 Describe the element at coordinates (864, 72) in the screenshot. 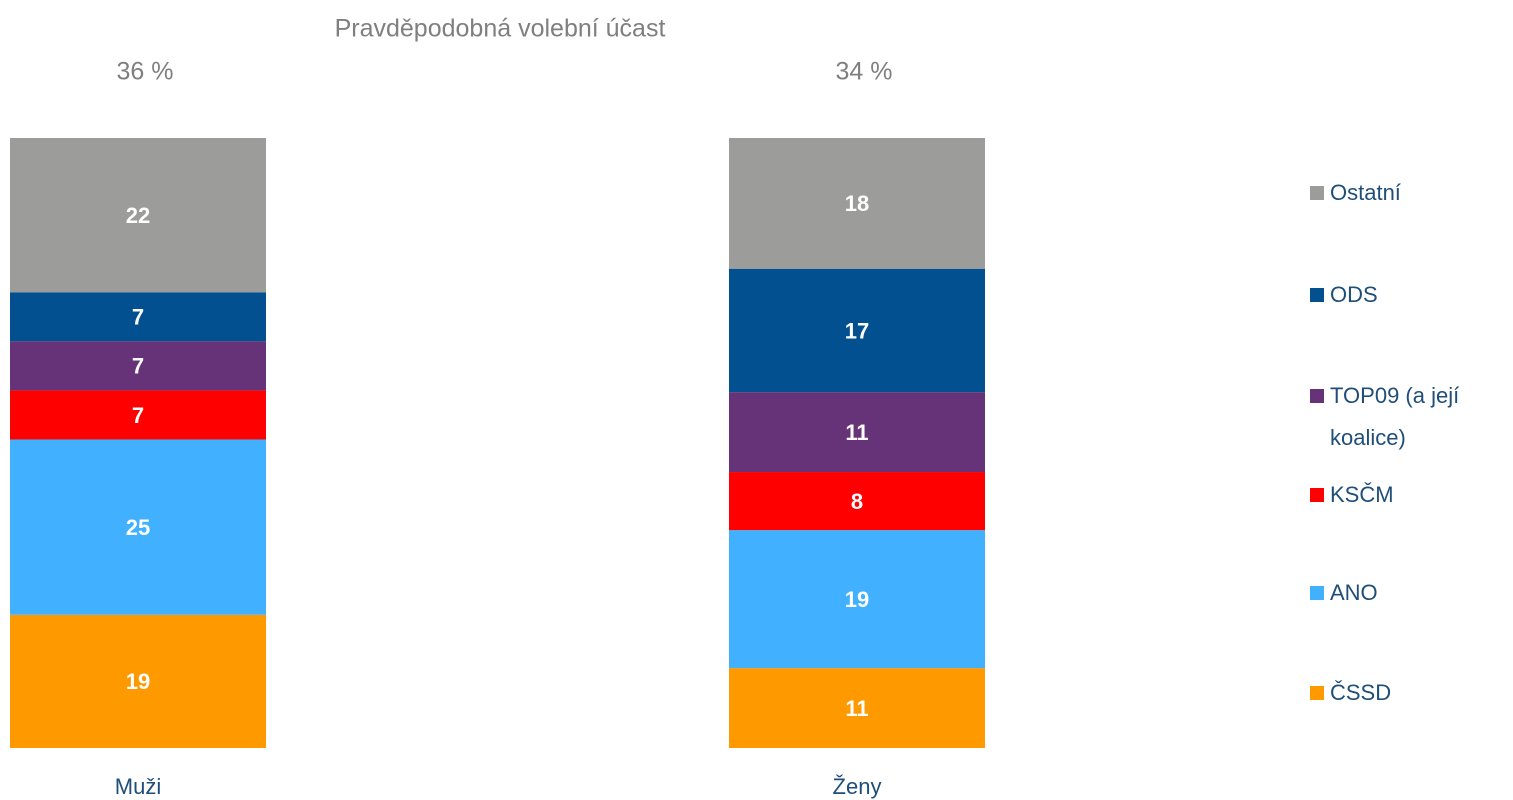

I see `annotation: 34 %` at that location.